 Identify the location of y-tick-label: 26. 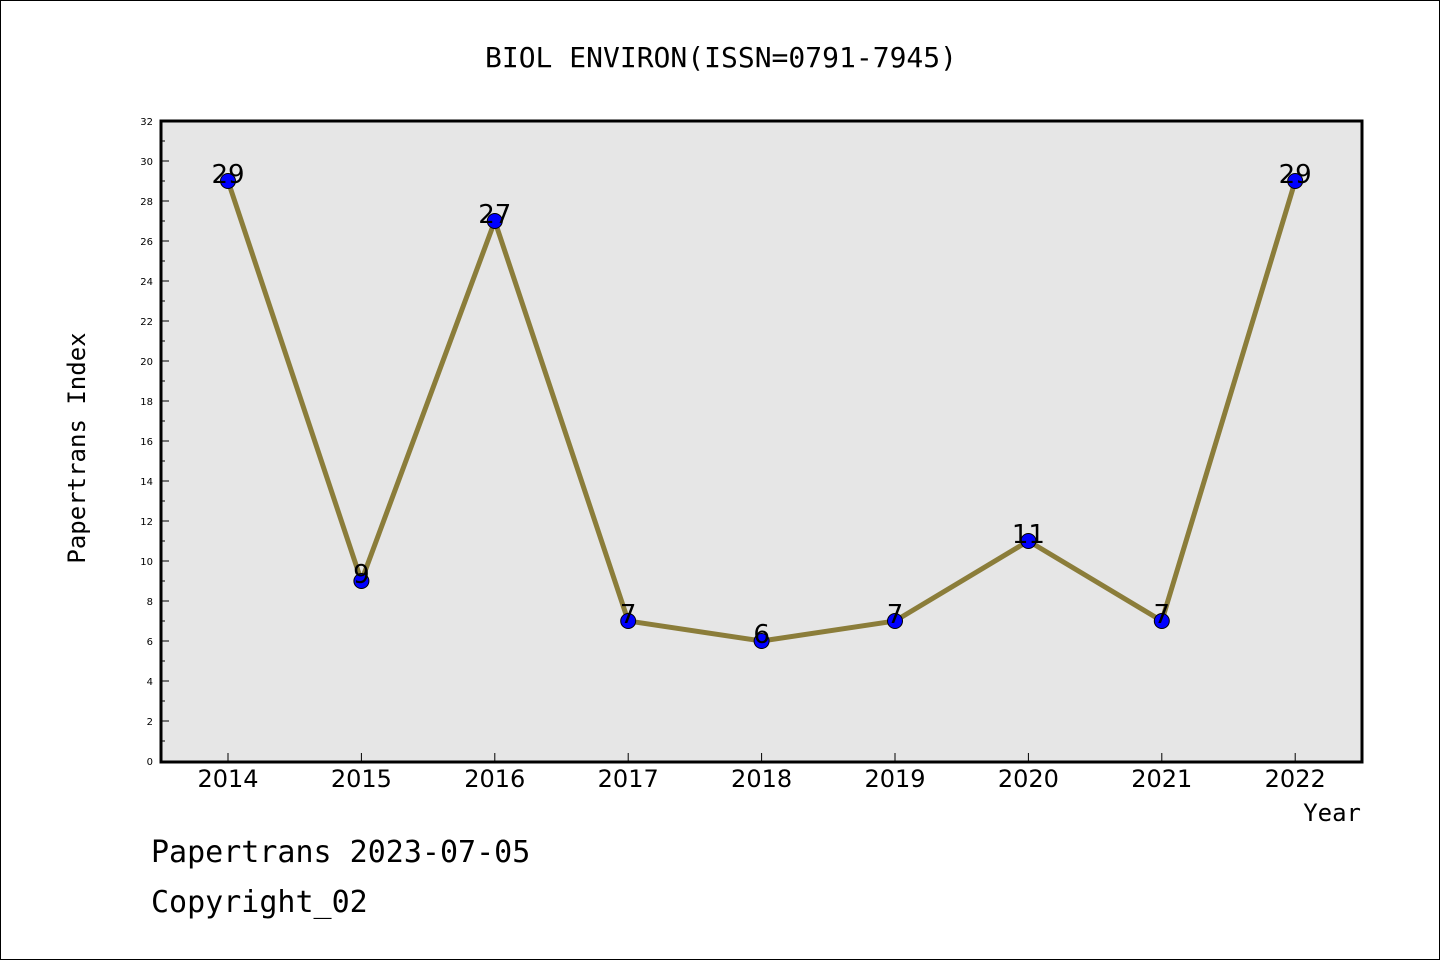
(146, 242).